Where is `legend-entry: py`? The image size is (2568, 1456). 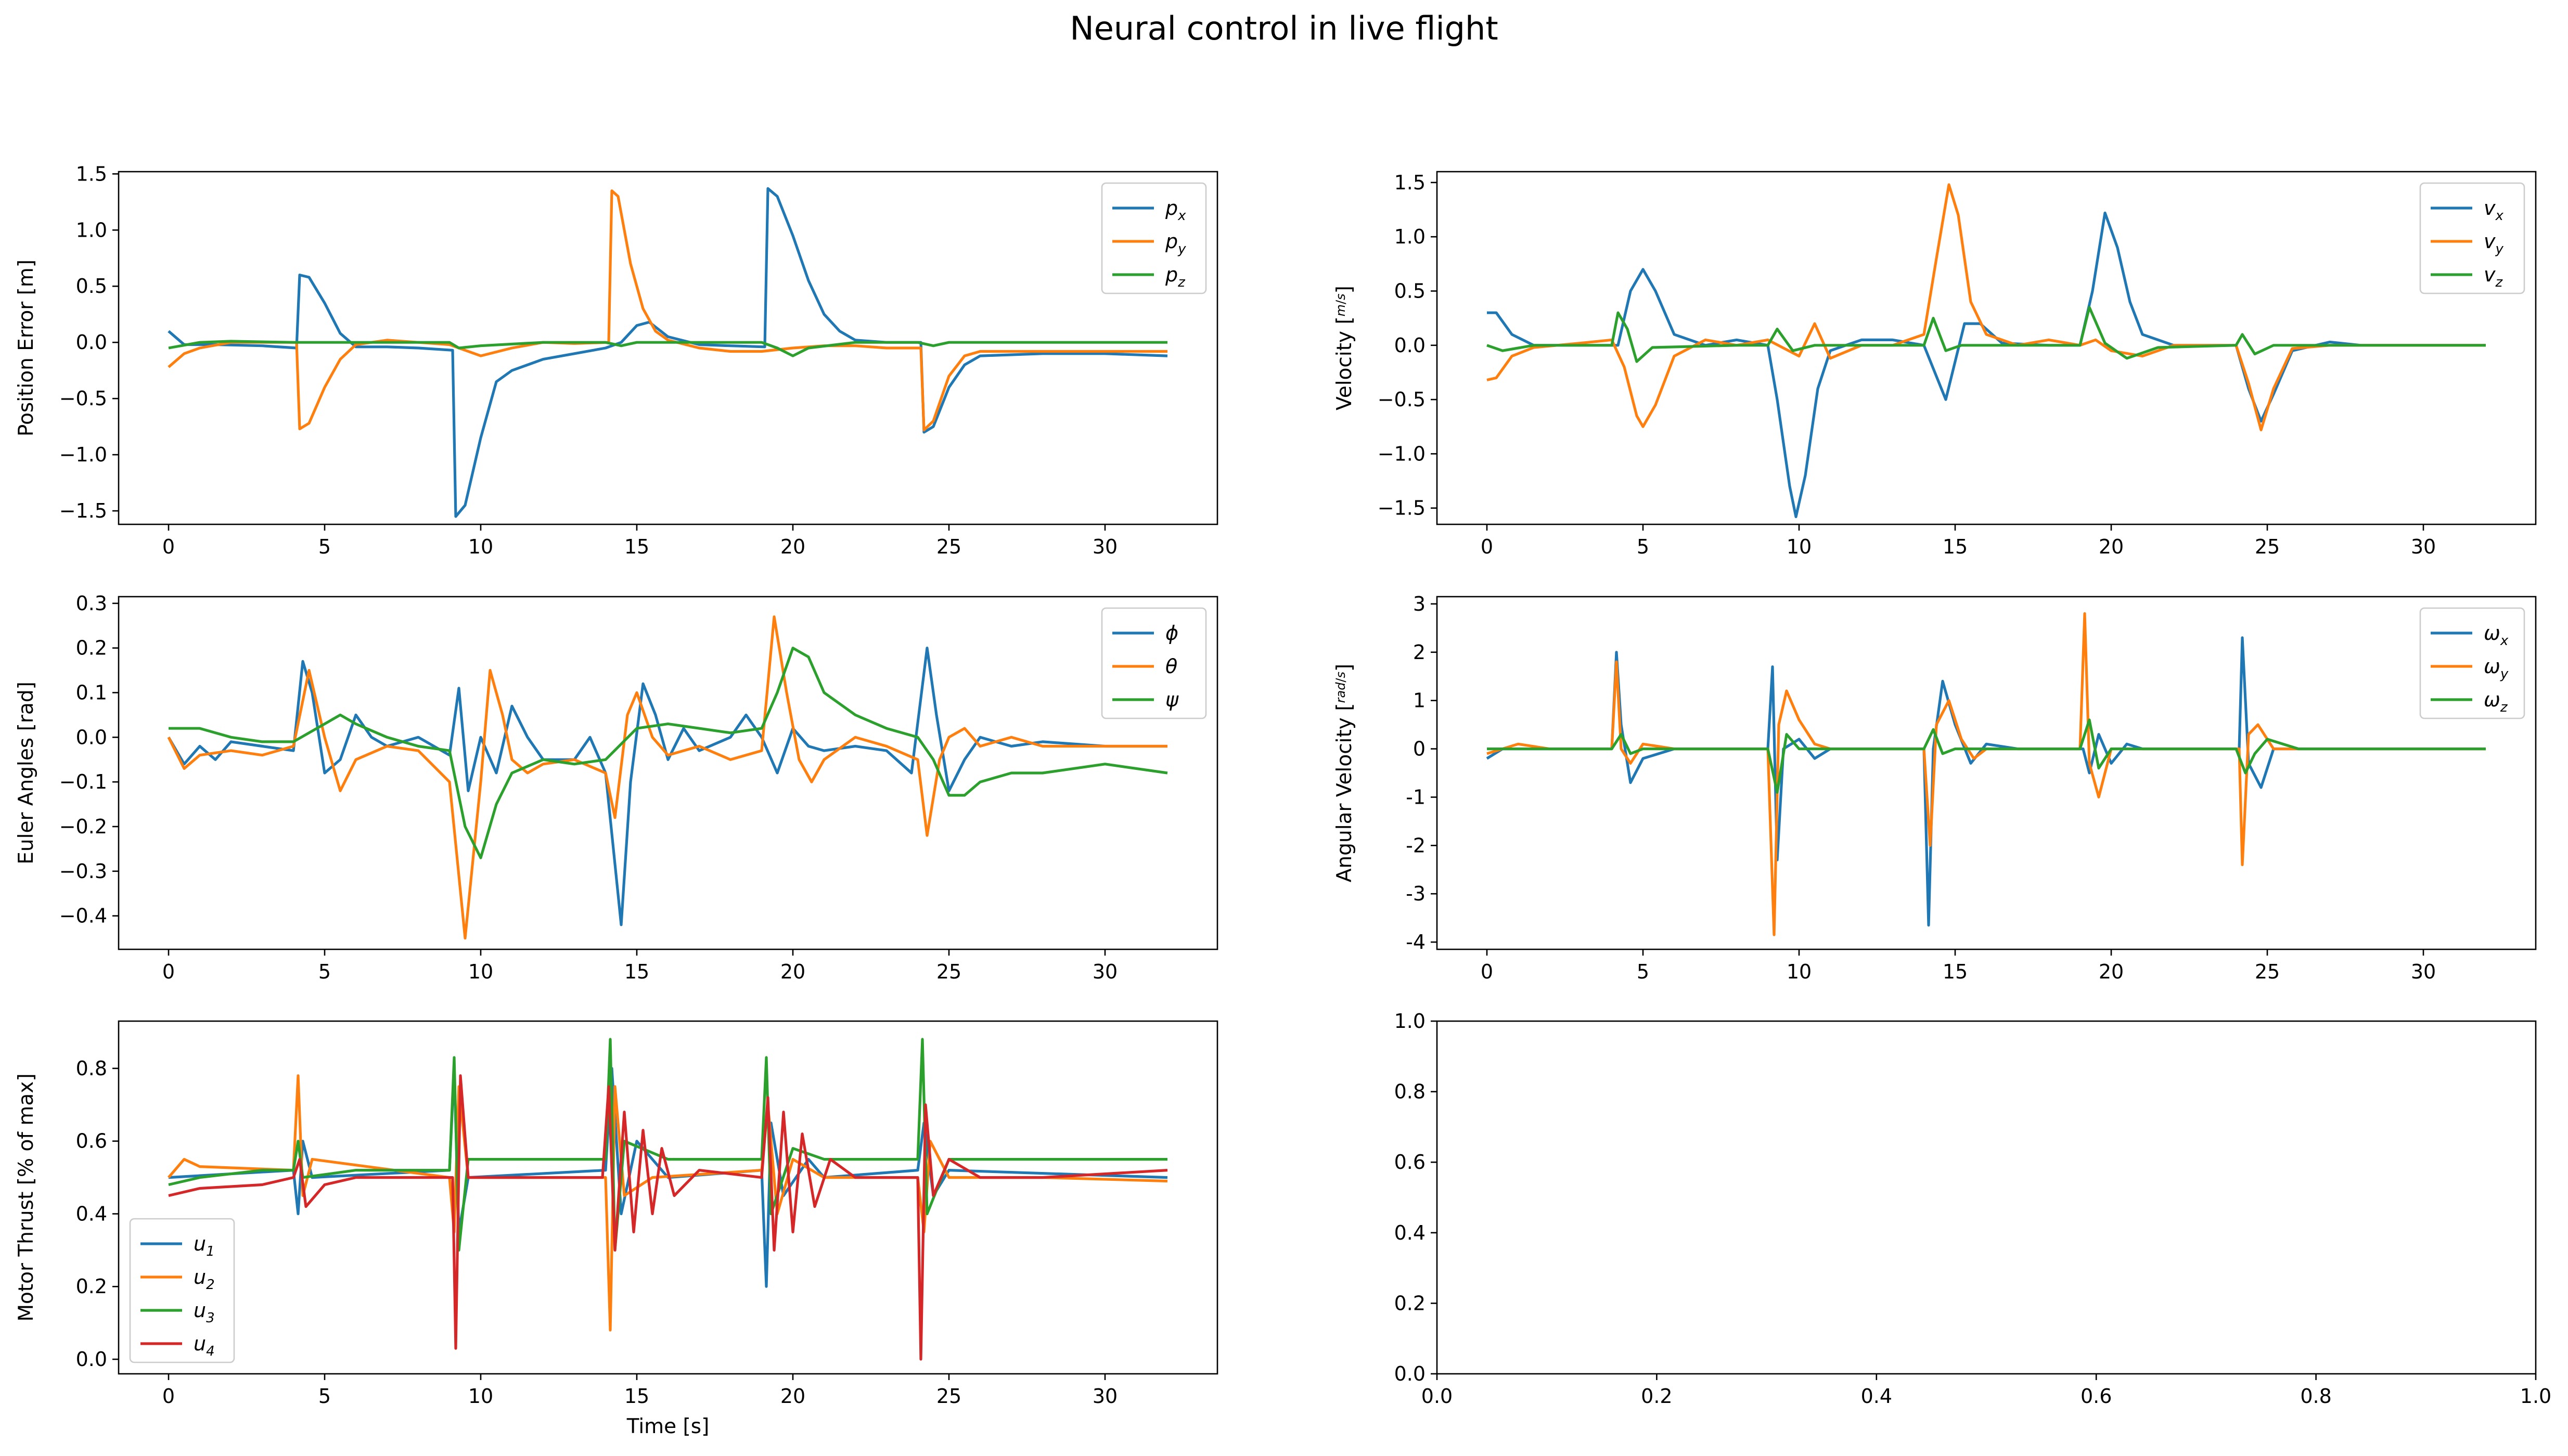
legend-entry: py is located at coordinates (1176, 244).